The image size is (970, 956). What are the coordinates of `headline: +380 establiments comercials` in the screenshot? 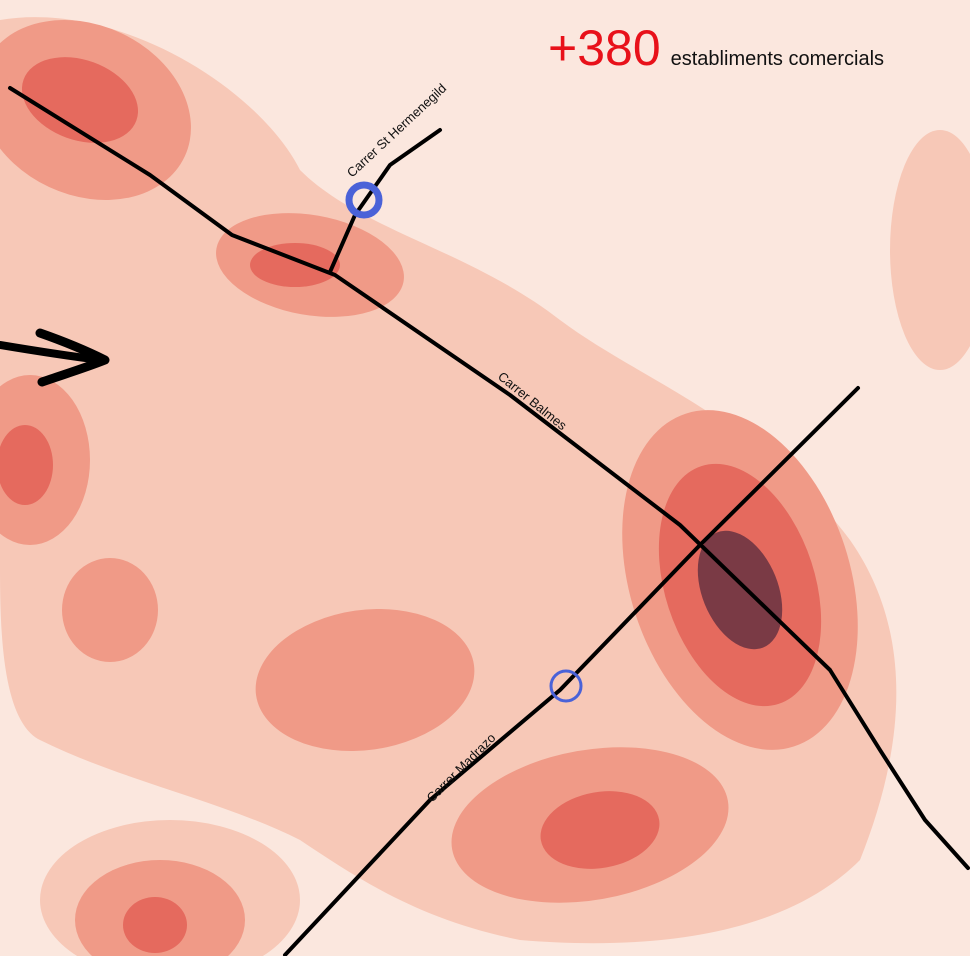 It's located at (716, 48).